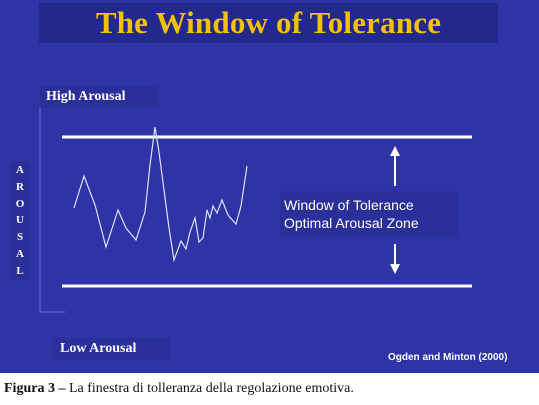 Image resolution: width=539 pixels, height=405 pixels. Describe the element at coordinates (20, 270) in the screenshot. I see `arousal-letter: L` at that location.